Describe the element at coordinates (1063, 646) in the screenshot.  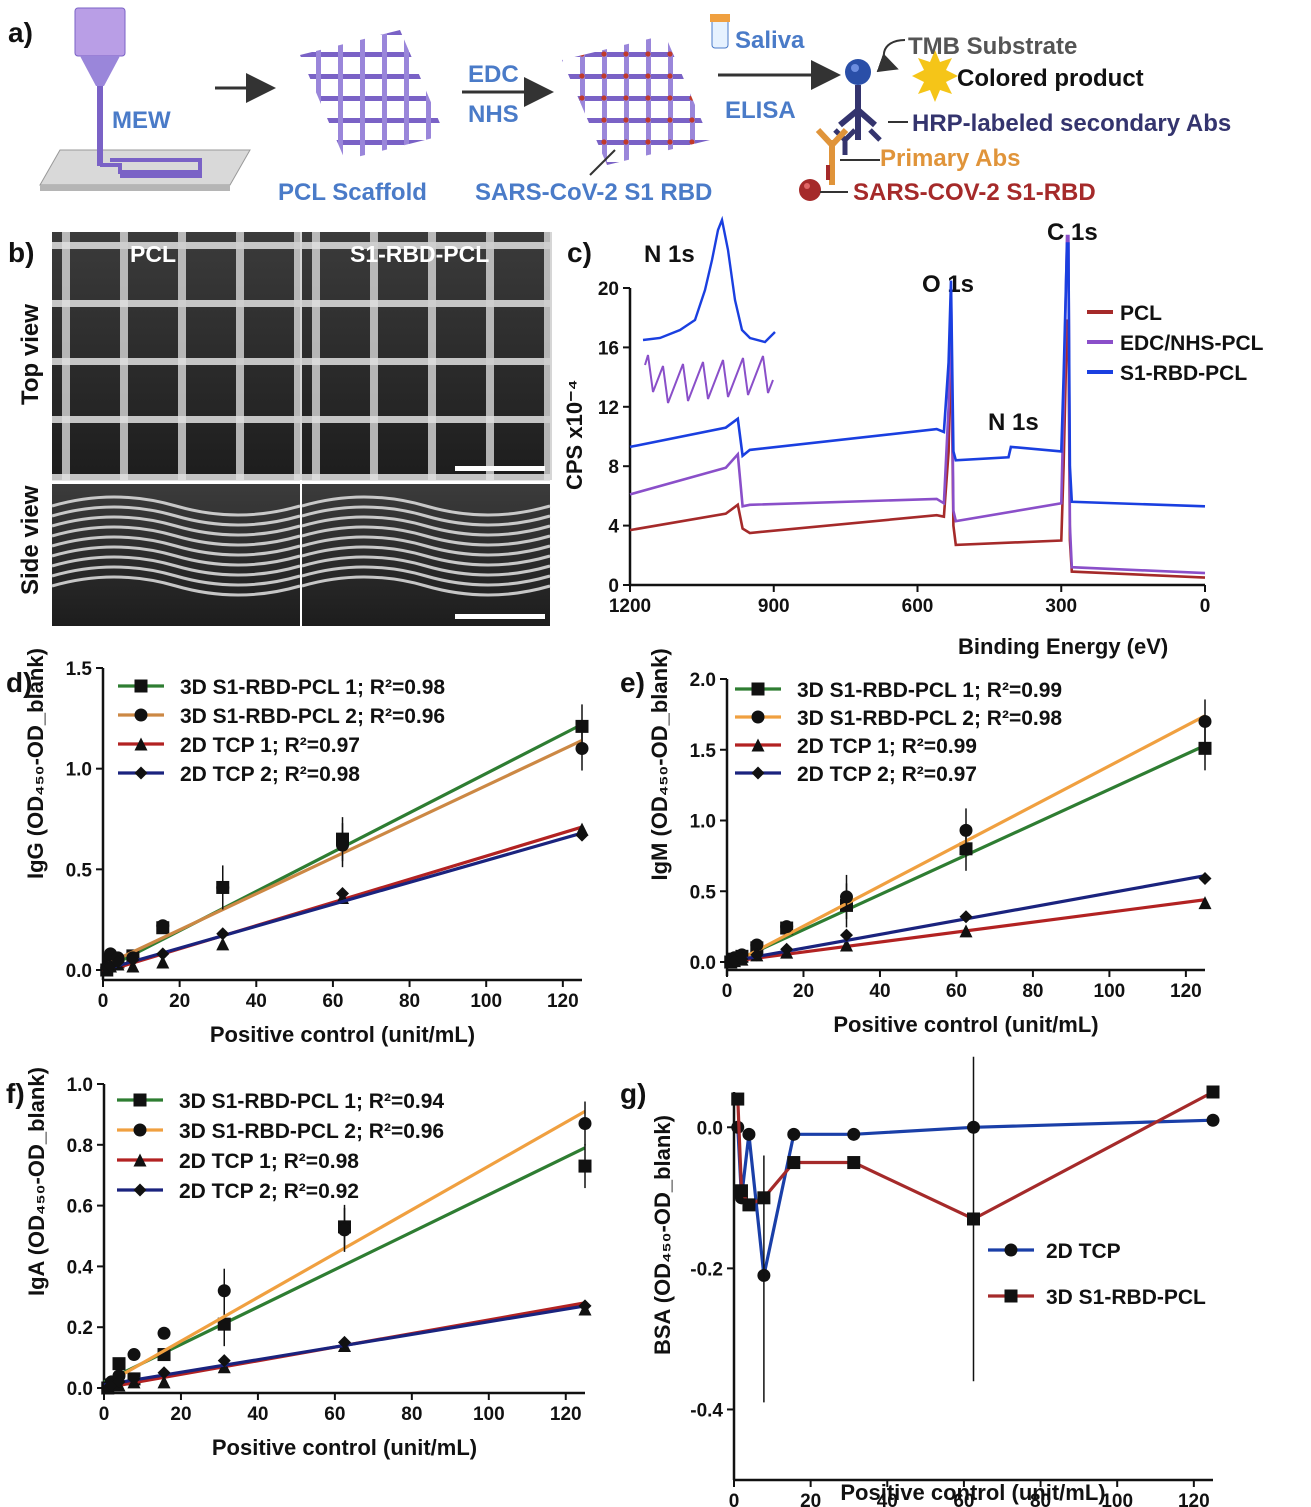
I see `panel-c-xlabel: Binding Energy (eV)` at that location.